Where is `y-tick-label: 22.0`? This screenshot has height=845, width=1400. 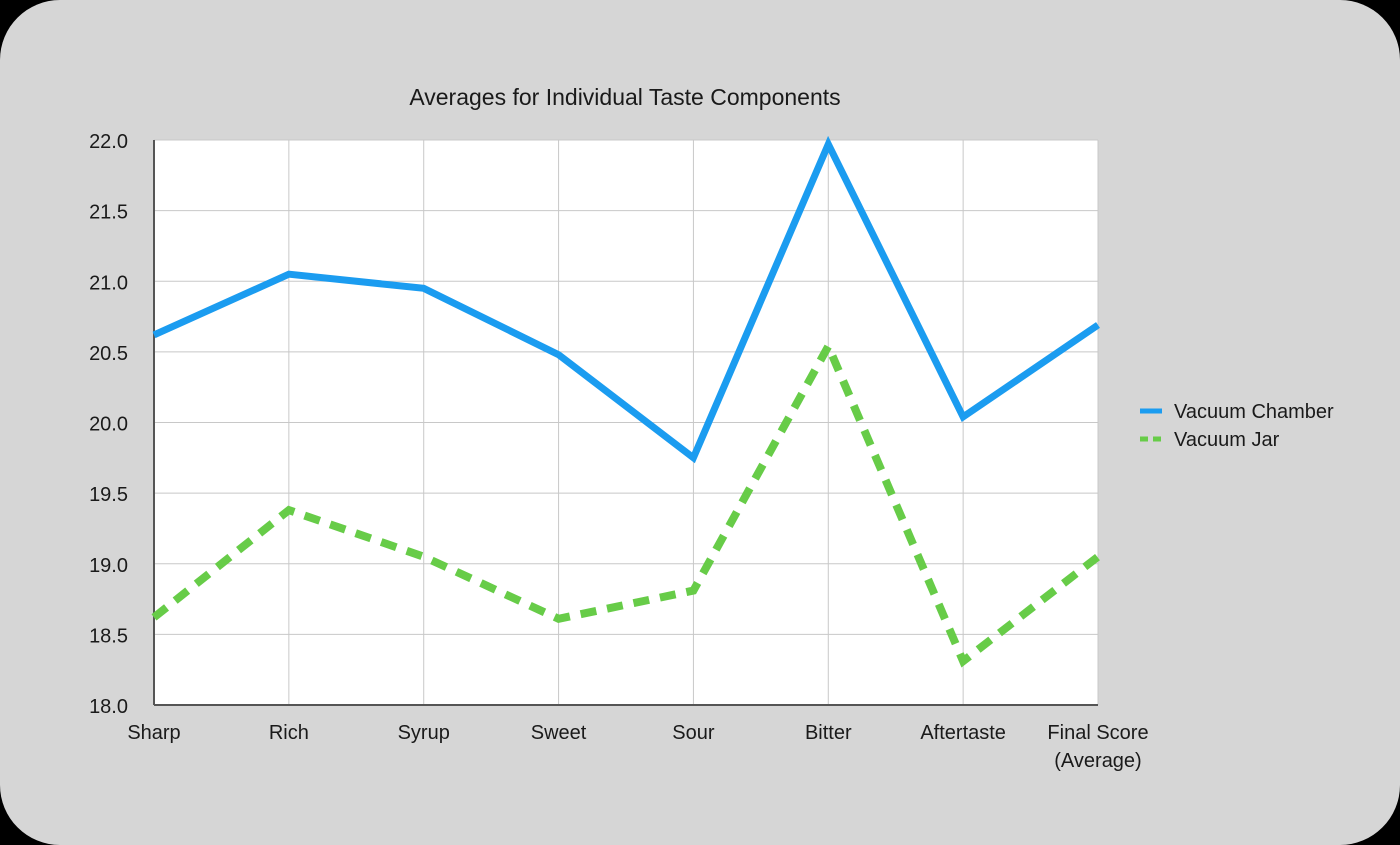 y-tick-label: 22.0 is located at coordinates (108, 142).